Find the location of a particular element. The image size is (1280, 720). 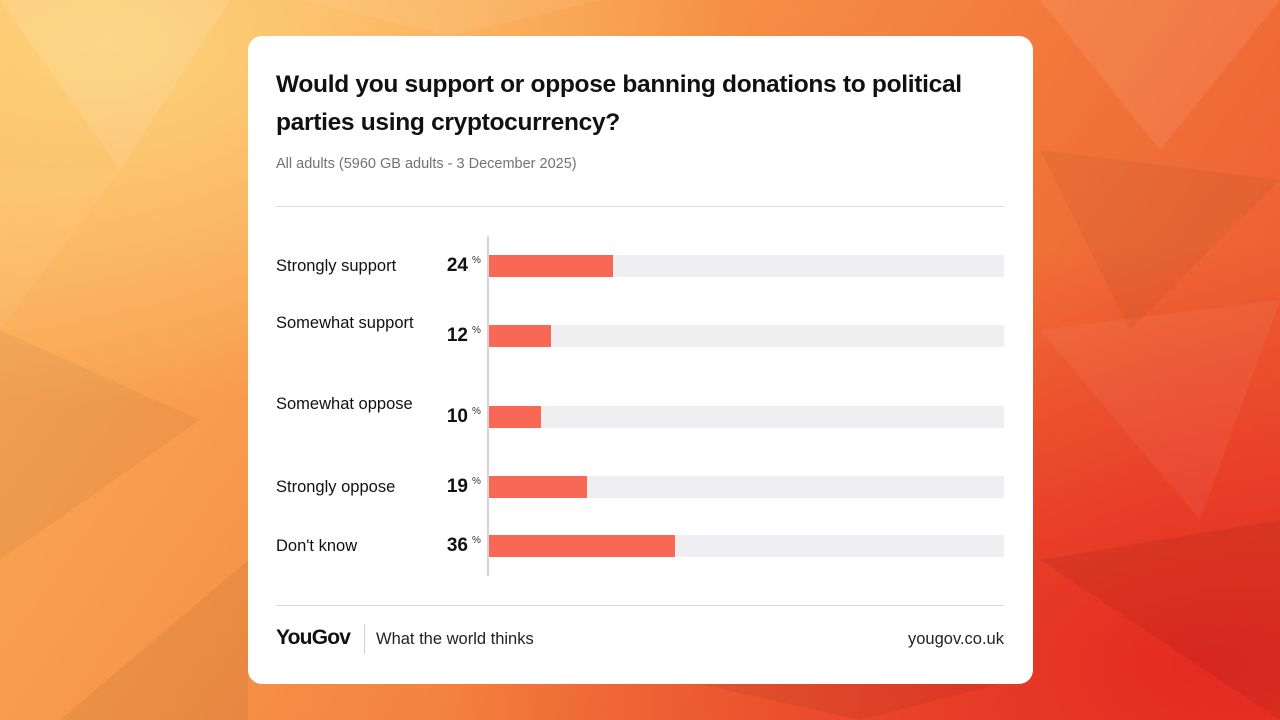

divider-top is located at coordinates (640, 206).